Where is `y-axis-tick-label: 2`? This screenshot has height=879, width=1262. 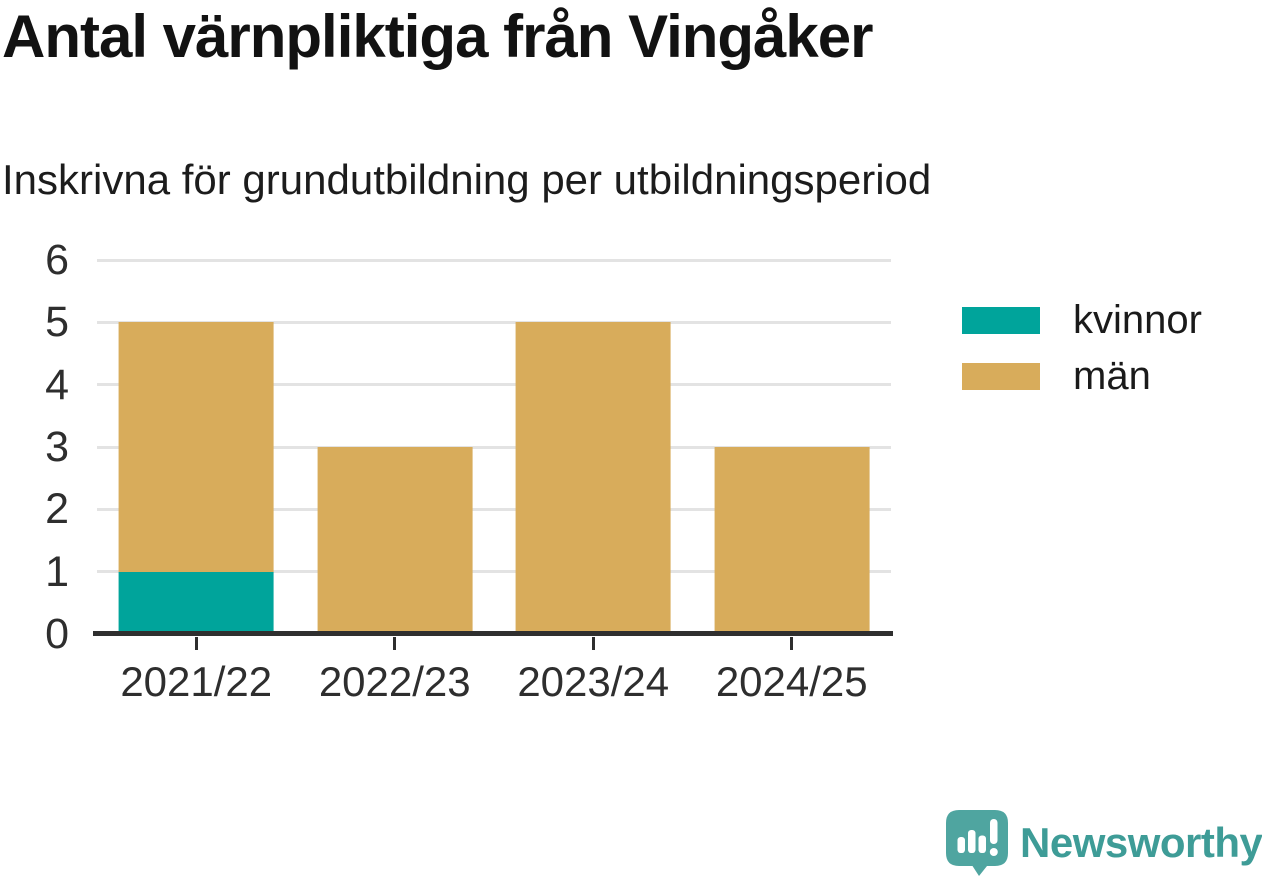
y-axis-tick-label: 2 is located at coordinates (57, 509).